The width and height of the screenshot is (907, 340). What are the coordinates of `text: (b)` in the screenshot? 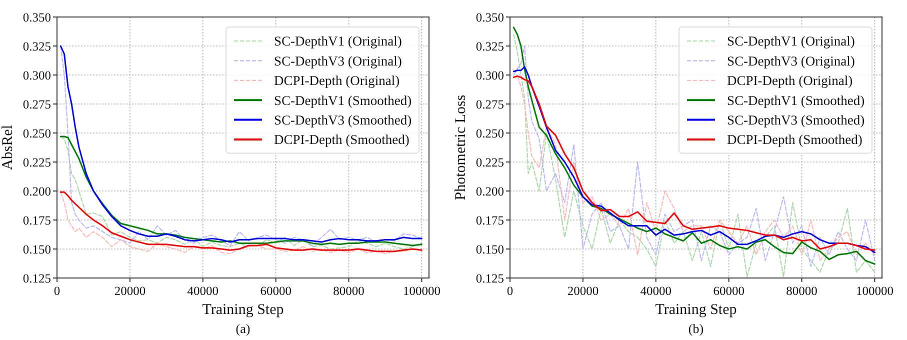 It's located at (696, 328).